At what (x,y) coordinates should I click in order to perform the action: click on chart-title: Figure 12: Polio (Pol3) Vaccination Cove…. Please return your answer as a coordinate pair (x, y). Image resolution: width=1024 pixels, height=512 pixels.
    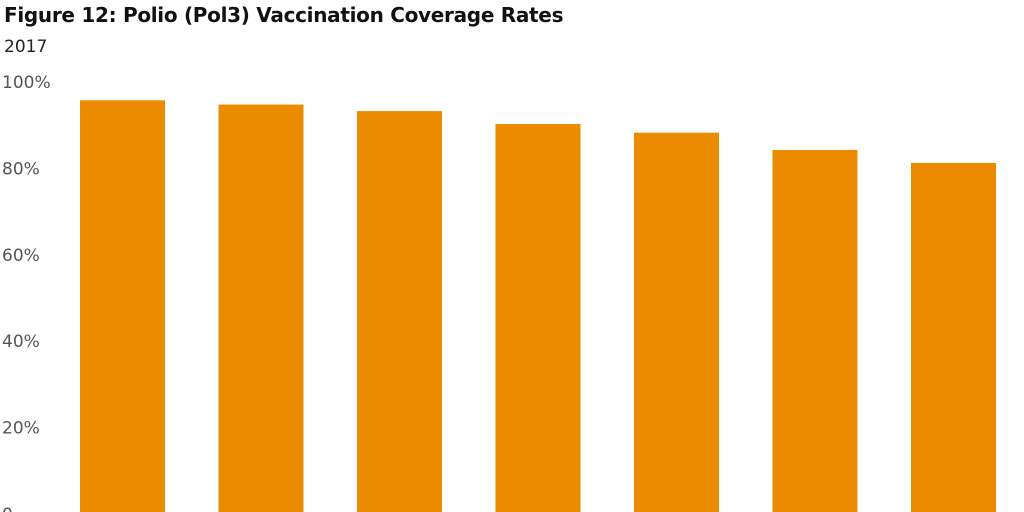
    Looking at the image, I should click on (284, 15).